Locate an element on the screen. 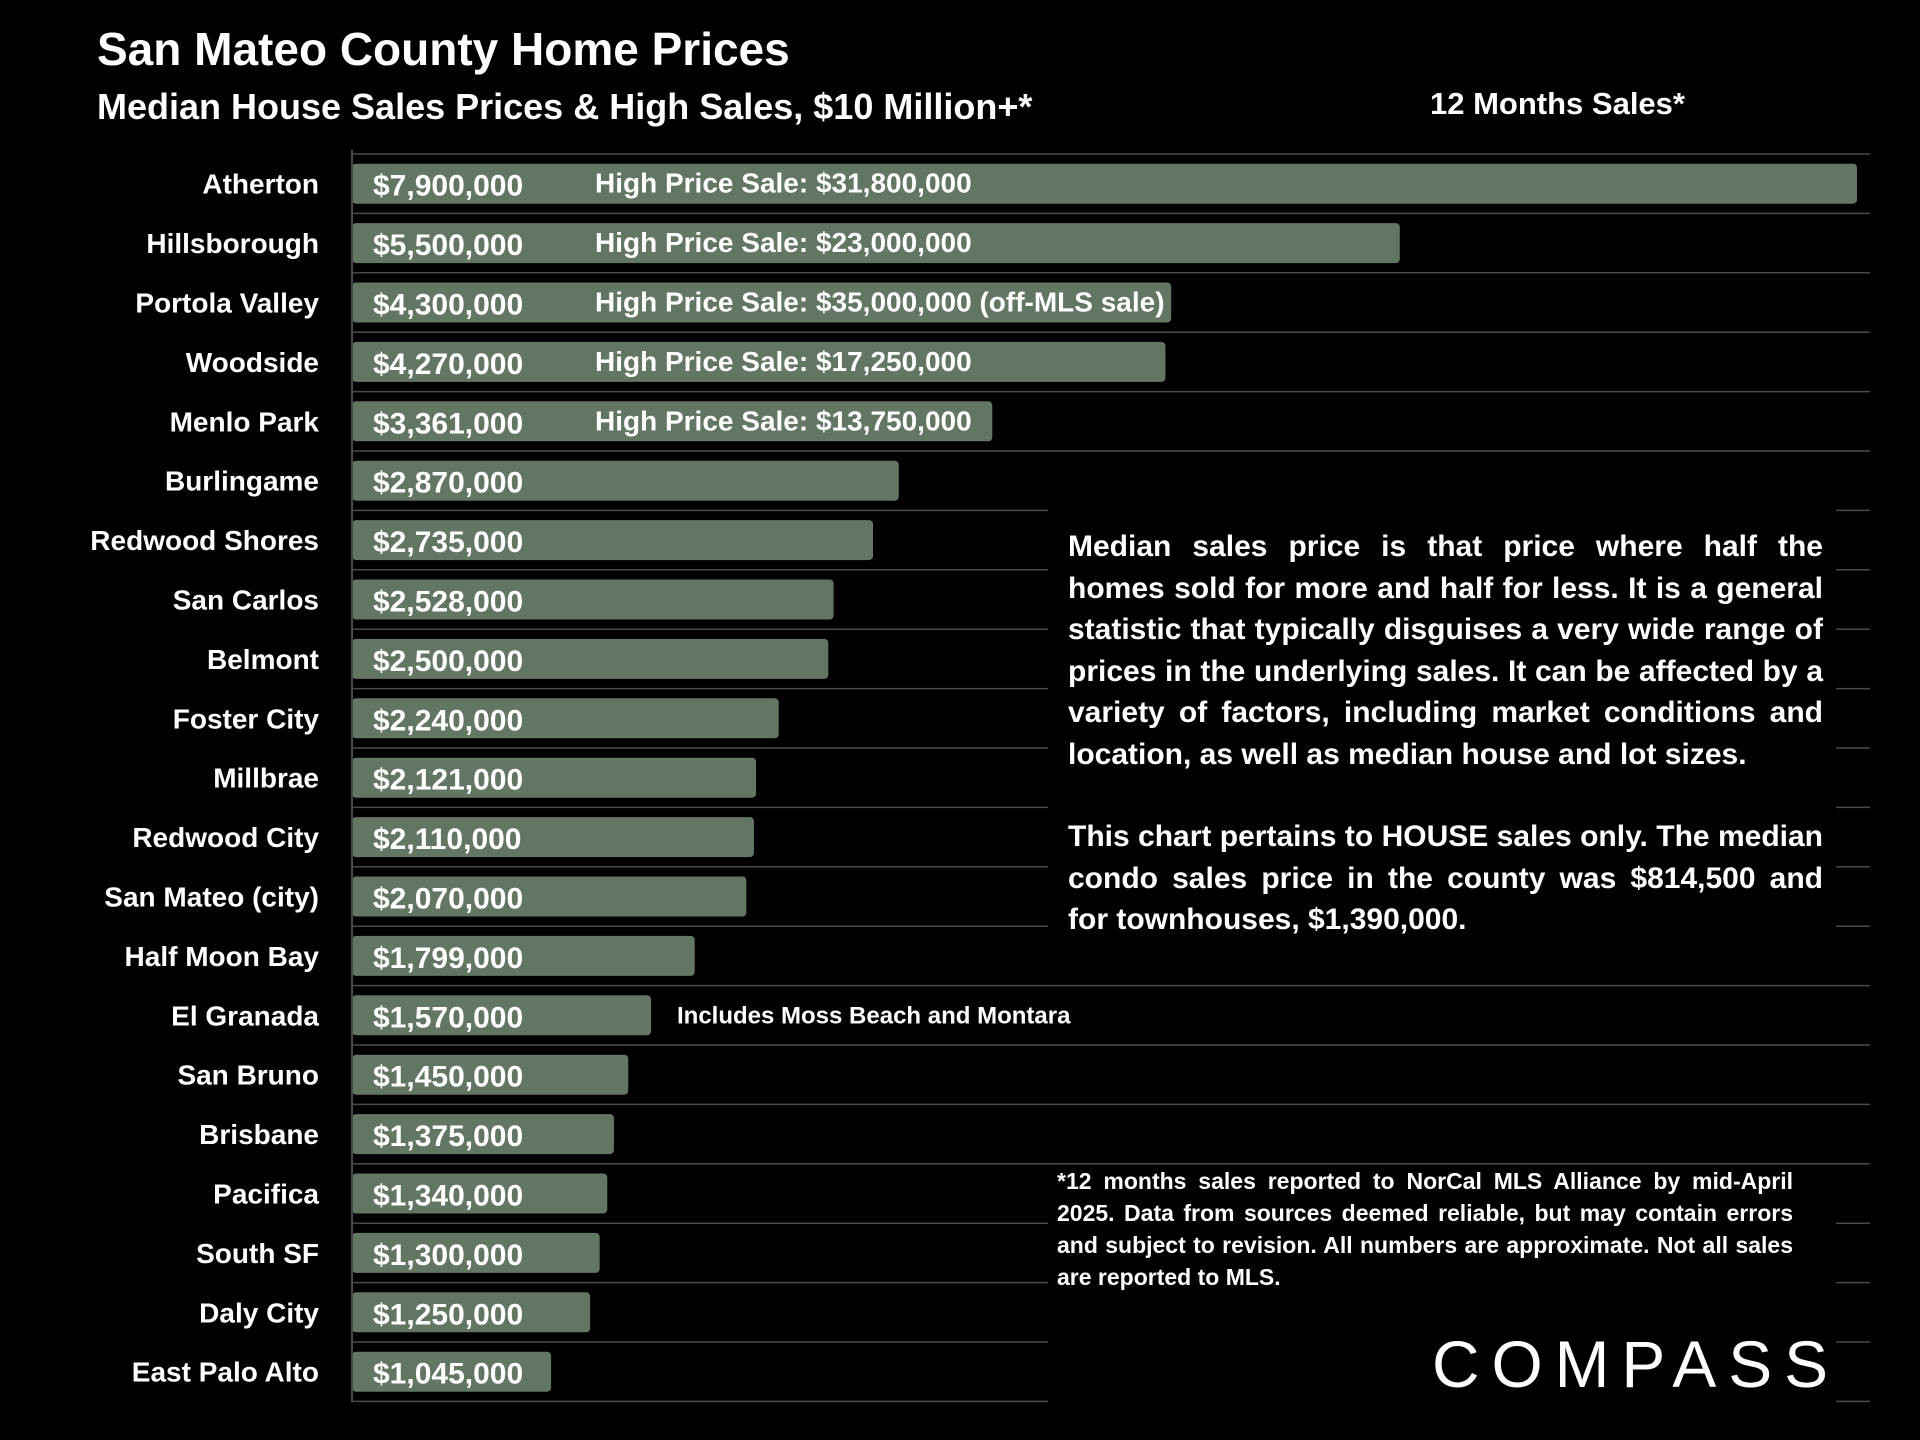  bar-annotation: High Price Sale: $23,000,000 is located at coordinates (783, 242).